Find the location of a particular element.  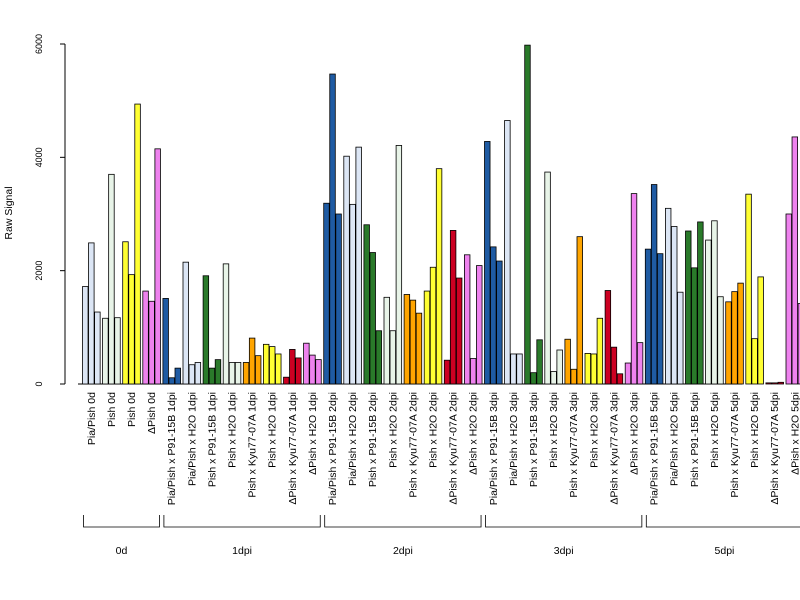

group-label: 0d is located at coordinates (122, 551).